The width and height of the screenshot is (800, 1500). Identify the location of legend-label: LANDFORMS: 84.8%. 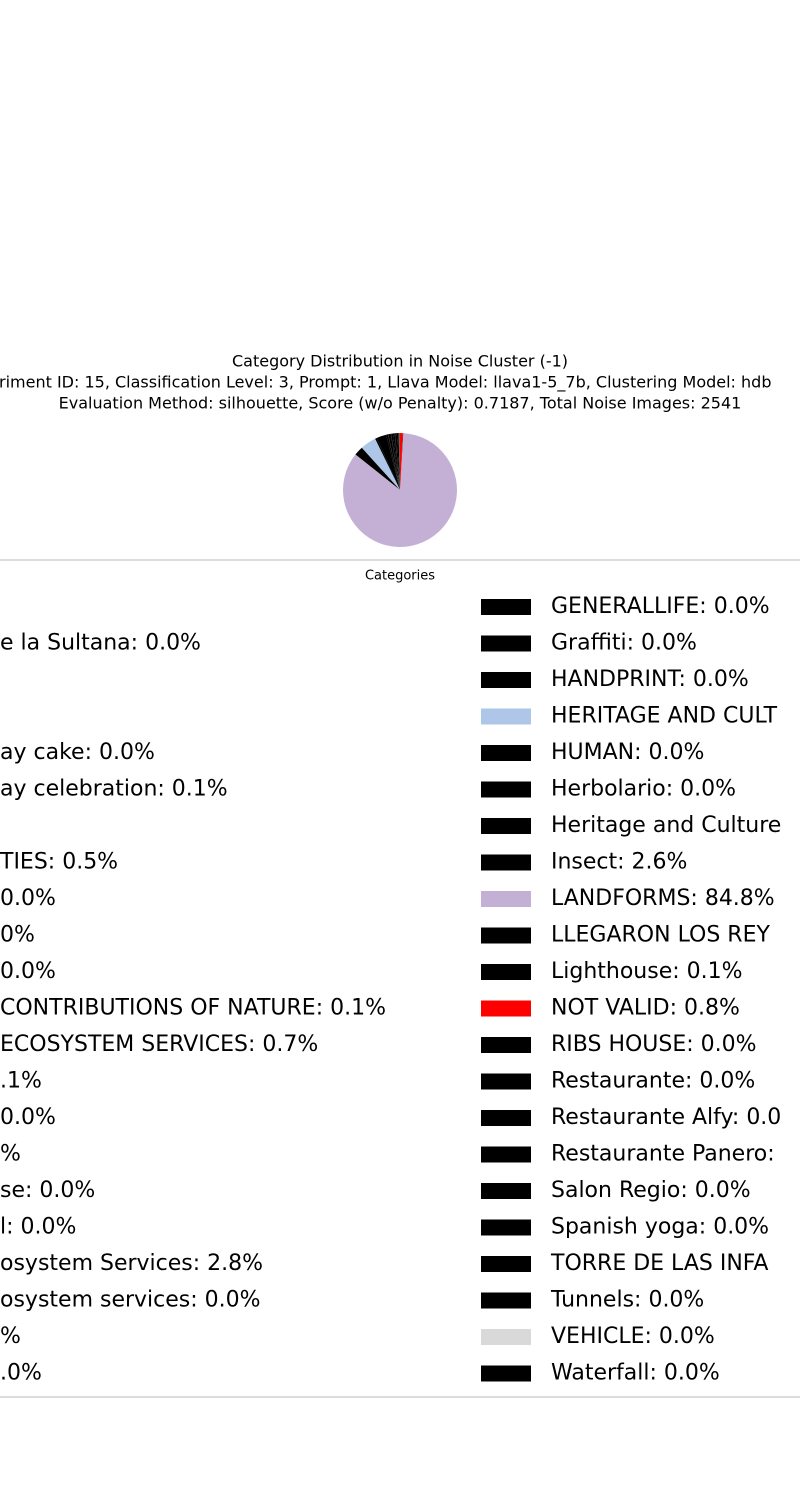
(663, 898).